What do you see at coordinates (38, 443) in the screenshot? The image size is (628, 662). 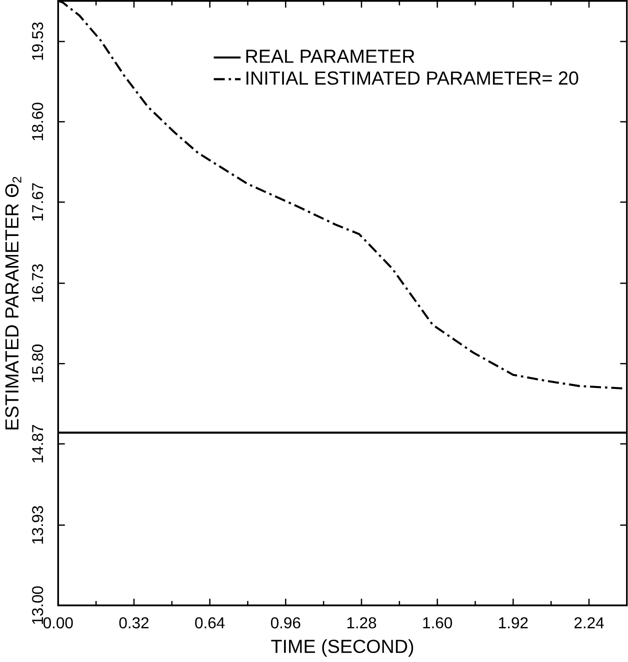 I see `y-tick-label: 14.87` at bounding box center [38, 443].